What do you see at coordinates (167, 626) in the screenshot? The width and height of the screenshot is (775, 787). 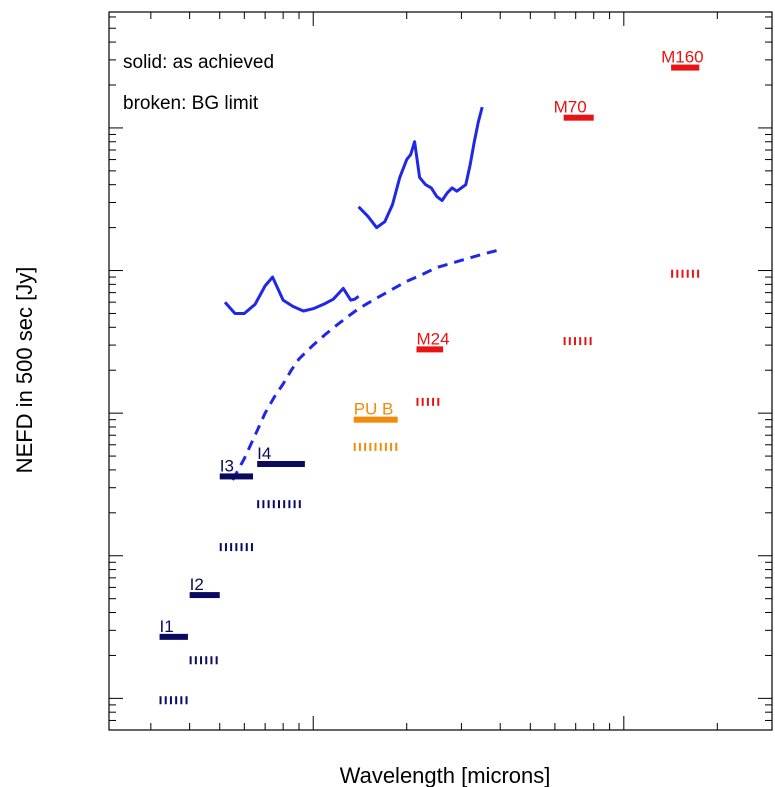 I see `band-label: I1` at bounding box center [167, 626].